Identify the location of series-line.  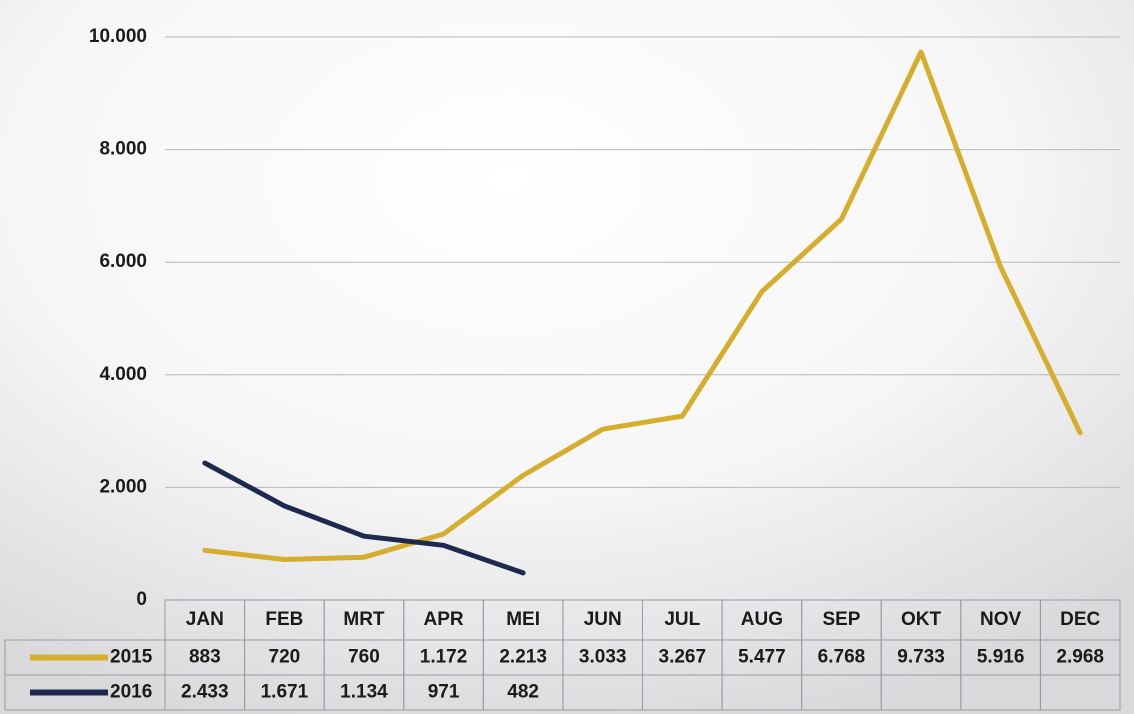
(364, 518).